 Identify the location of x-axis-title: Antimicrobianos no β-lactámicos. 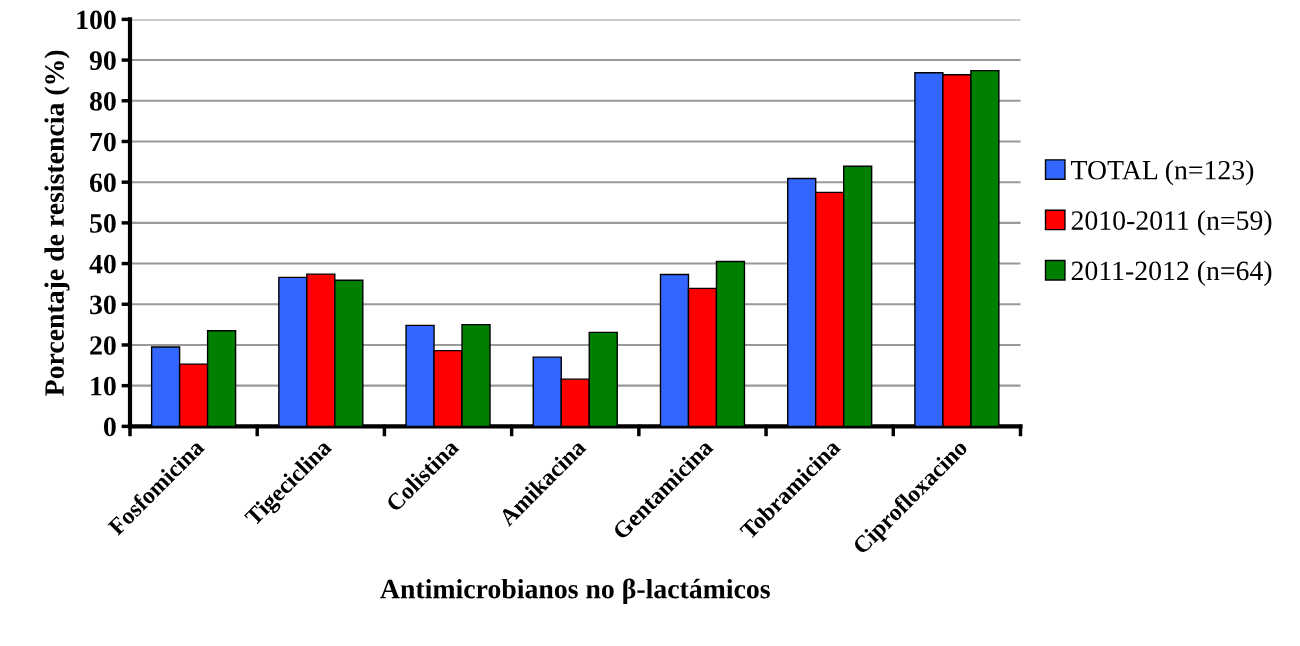
(575, 591).